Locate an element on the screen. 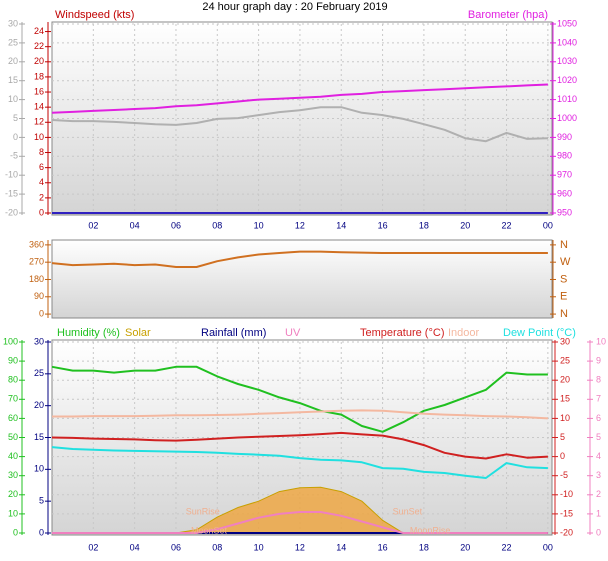 The image size is (608, 561). legend-label: UV is located at coordinates (293, 333).